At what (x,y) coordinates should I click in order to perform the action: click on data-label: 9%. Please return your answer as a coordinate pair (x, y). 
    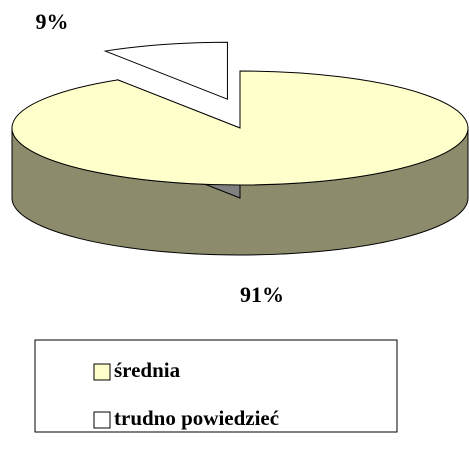
    Looking at the image, I should click on (52, 21).